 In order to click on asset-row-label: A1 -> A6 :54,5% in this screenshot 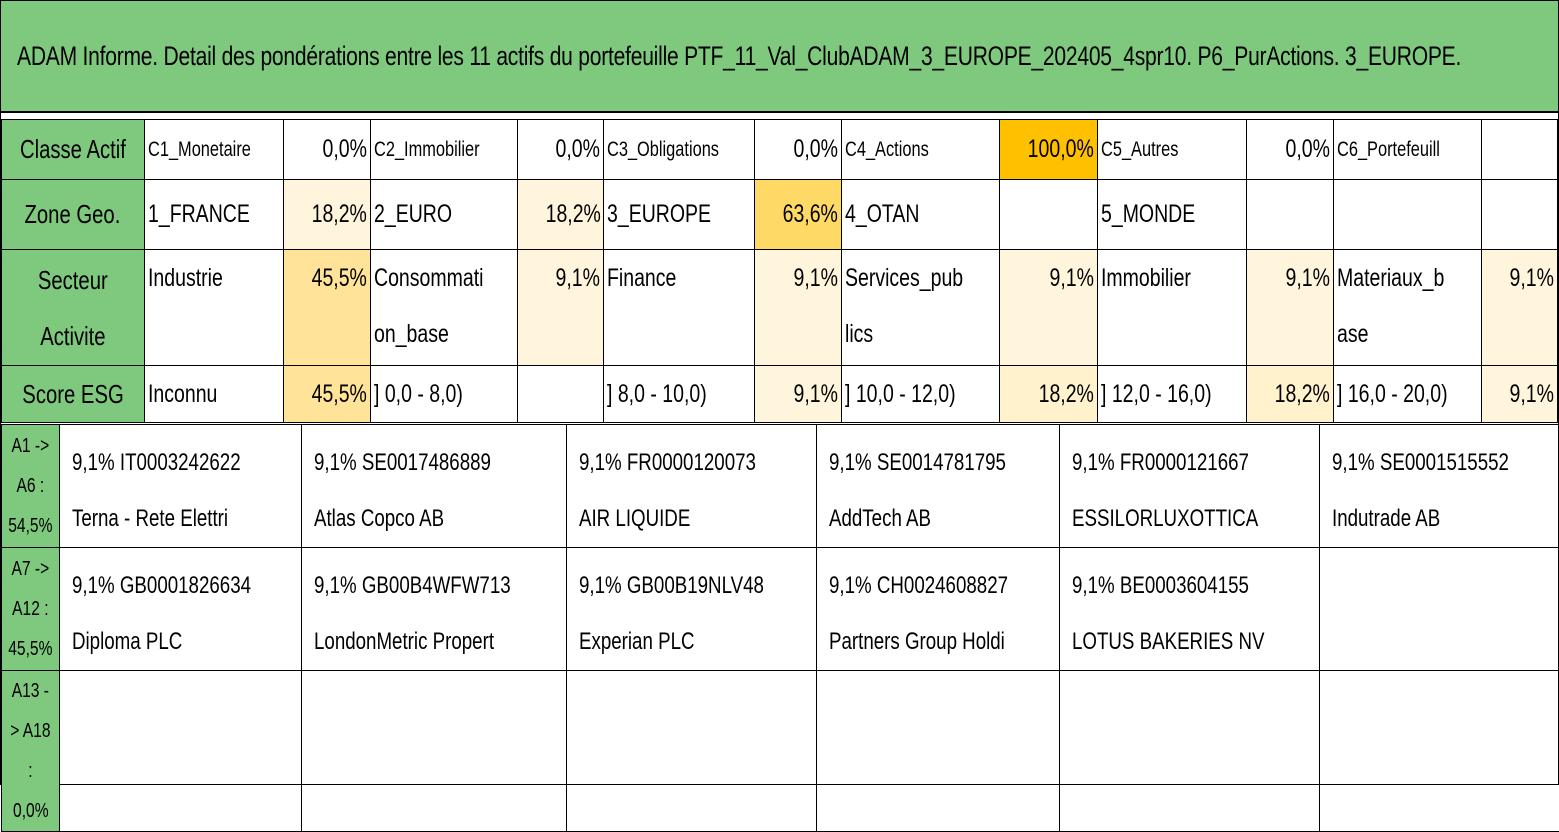, I will do `click(31, 486)`.